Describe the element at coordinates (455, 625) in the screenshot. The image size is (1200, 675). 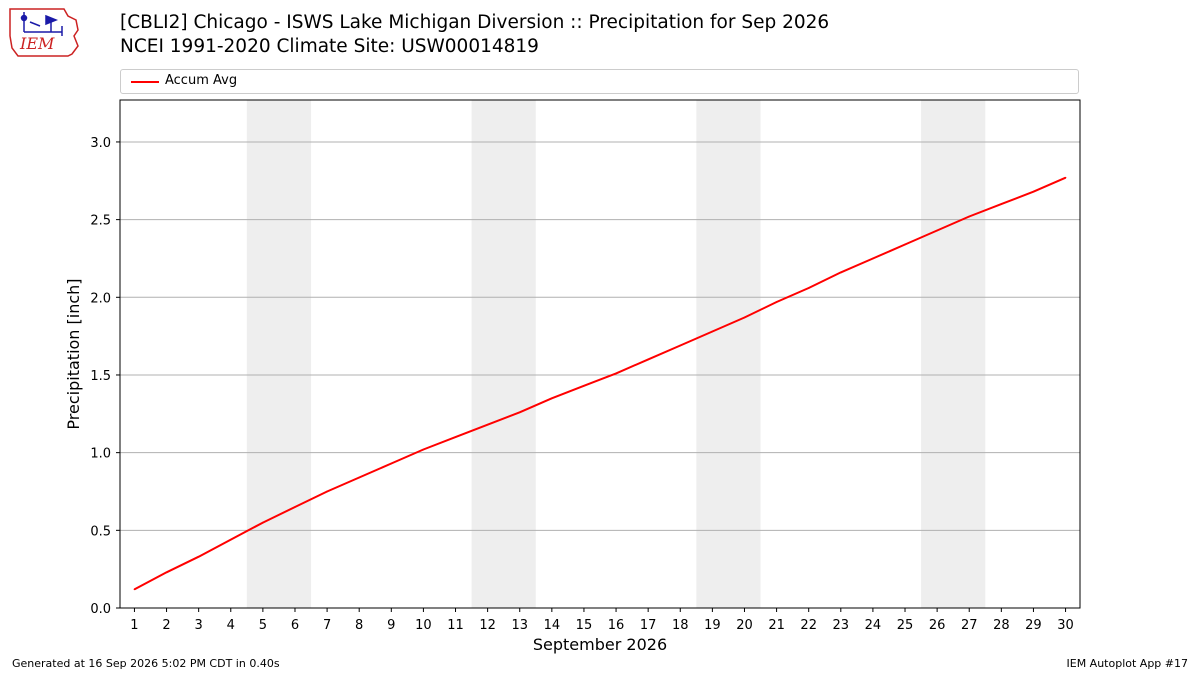
I see `x-tick-label: 11` at that location.